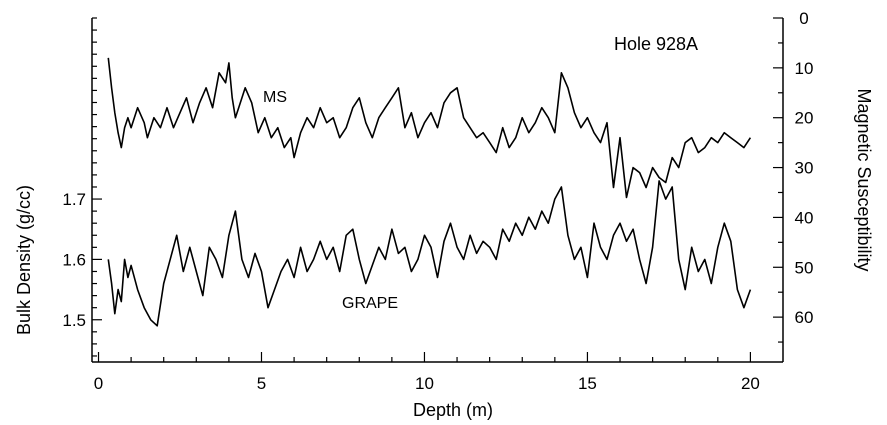  I want to click on x-tick-label: 5, so click(261, 383).